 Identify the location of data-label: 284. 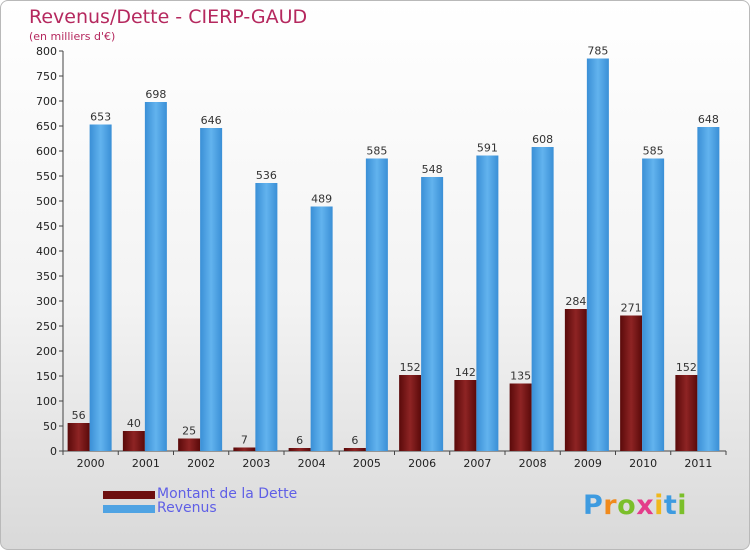
(575, 301).